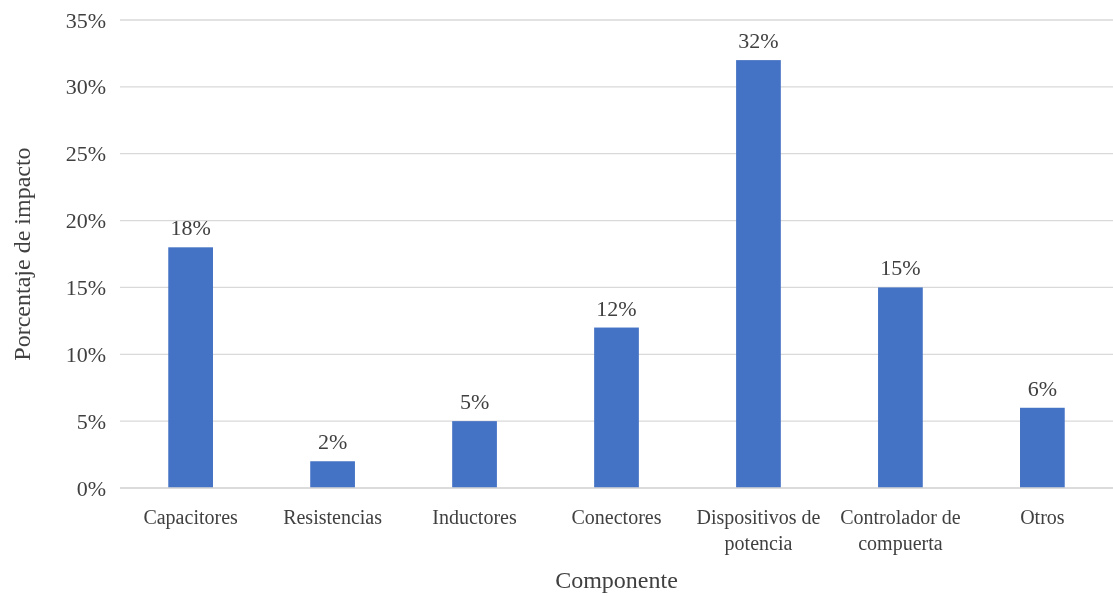 This screenshot has width=1113, height=596. Describe the element at coordinates (758, 41) in the screenshot. I see `data-label: 32%` at that location.